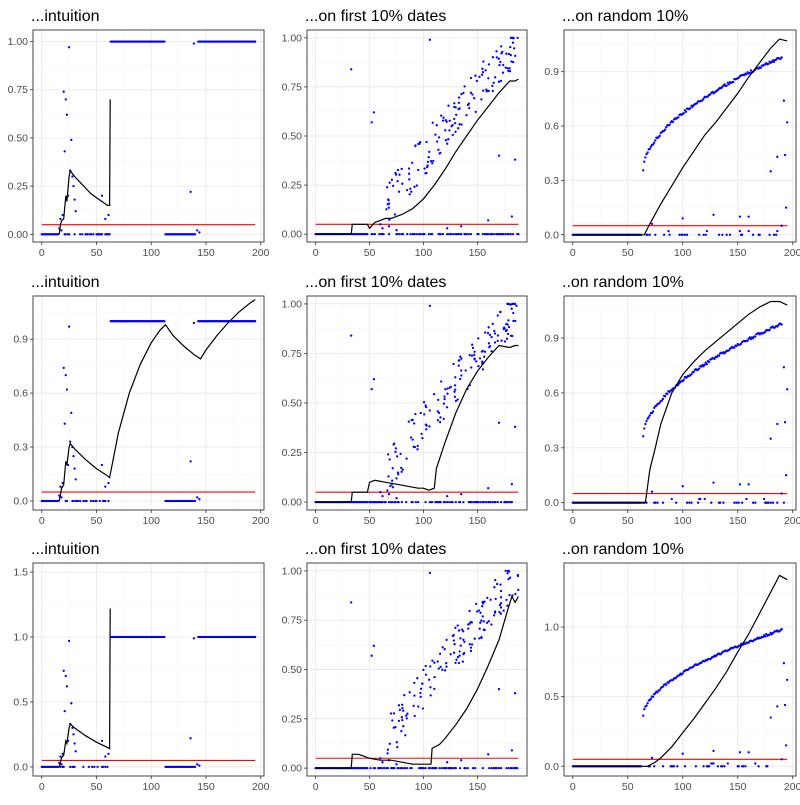  What do you see at coordinates (292, 719) in the screenshot?
I see `y-tick-label: 0.25` at bounding box center [292, 719].